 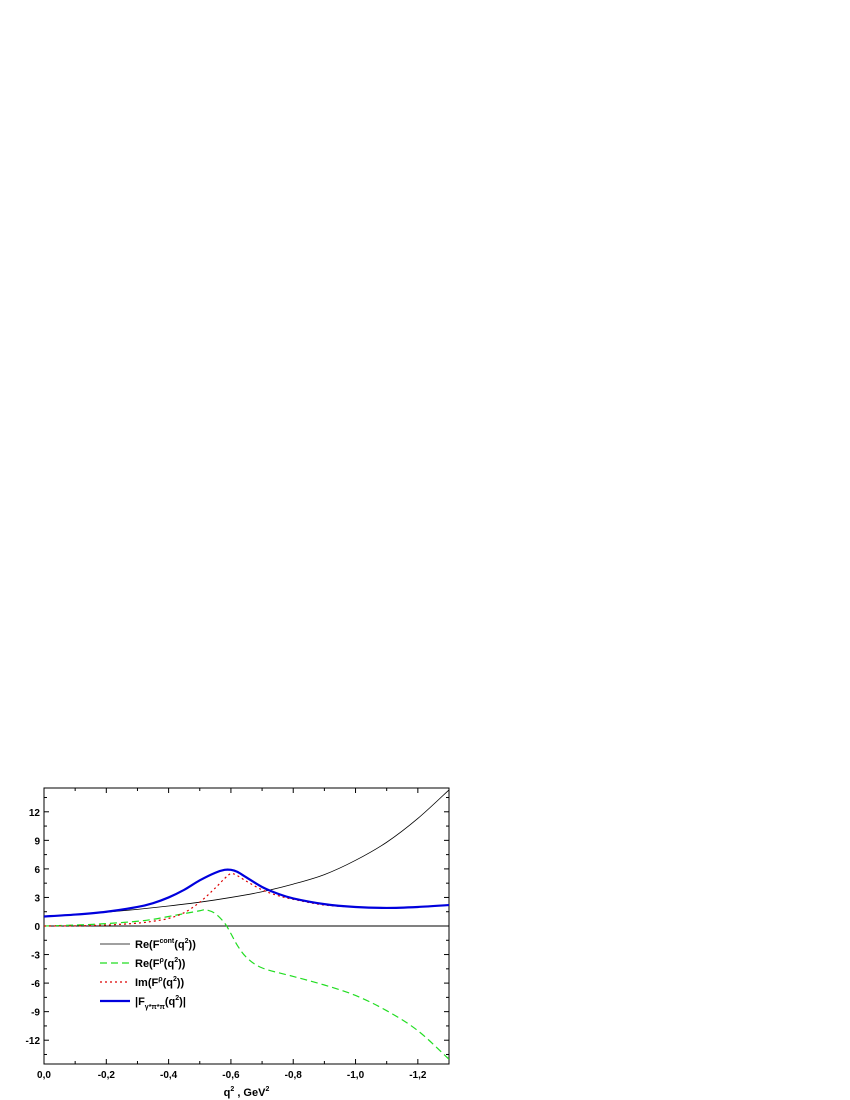 I want to click on x-axis-title: q2 , GeV2, so click(x=247, y=1092).